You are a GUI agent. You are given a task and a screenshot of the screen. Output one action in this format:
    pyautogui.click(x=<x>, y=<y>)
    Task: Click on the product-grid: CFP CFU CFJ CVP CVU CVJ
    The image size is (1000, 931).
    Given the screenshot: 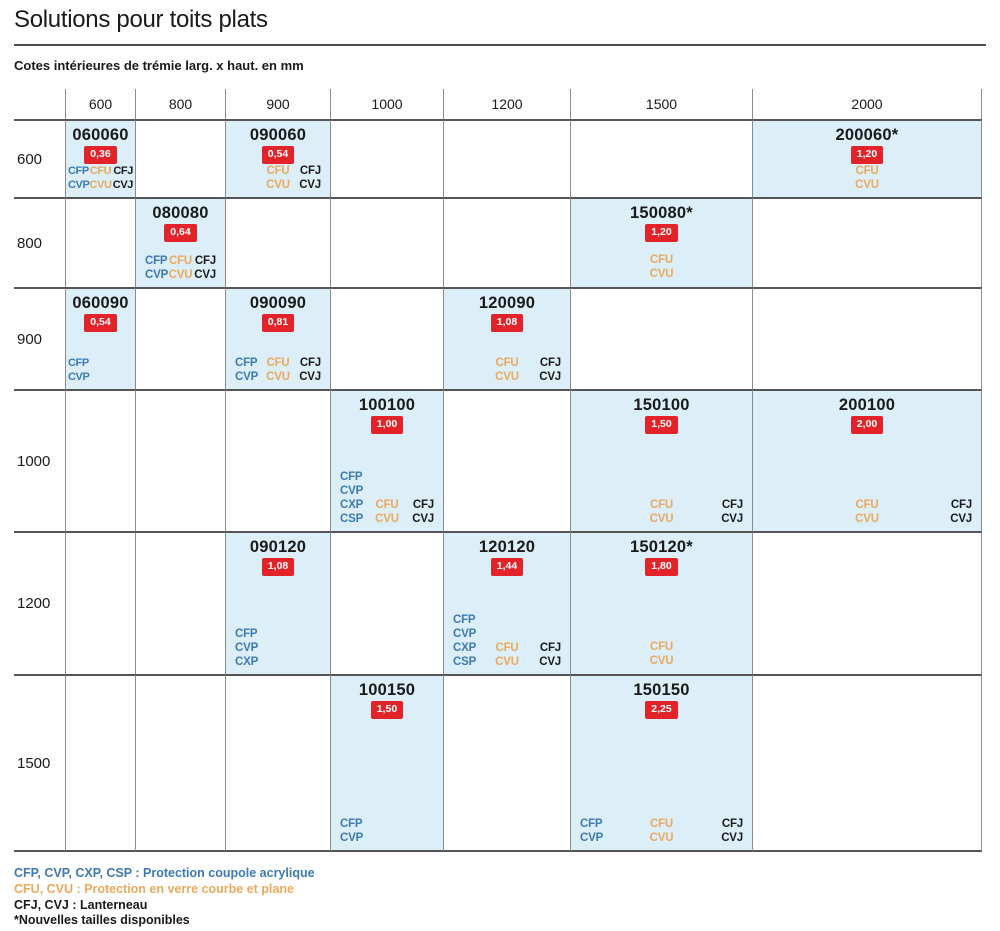 What is the action you would take?
    pyautogui.click(x=278, y=372)
    